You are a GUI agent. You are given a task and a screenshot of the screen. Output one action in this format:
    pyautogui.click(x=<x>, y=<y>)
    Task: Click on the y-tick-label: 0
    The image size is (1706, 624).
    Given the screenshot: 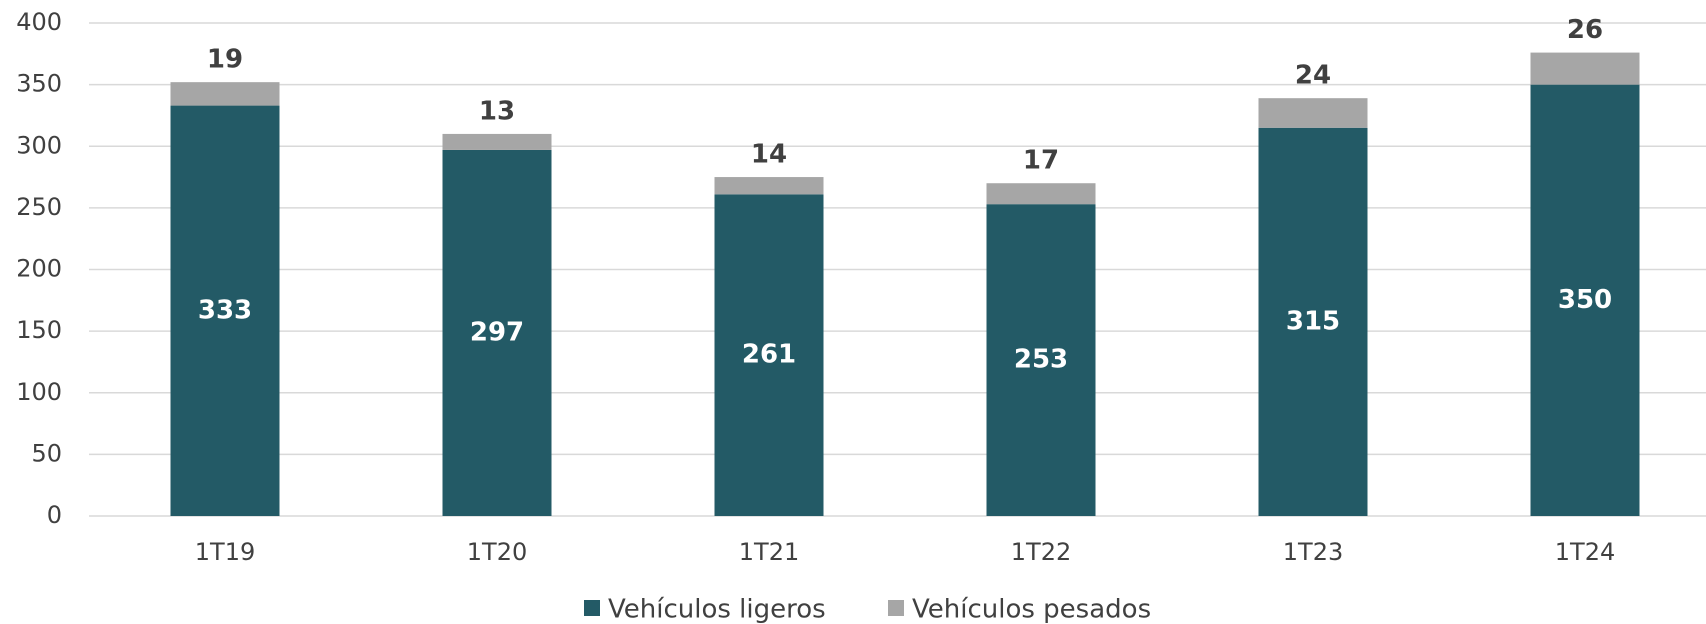 What is the action you would take?
    pyautogui.click(x=54, y=515)
    